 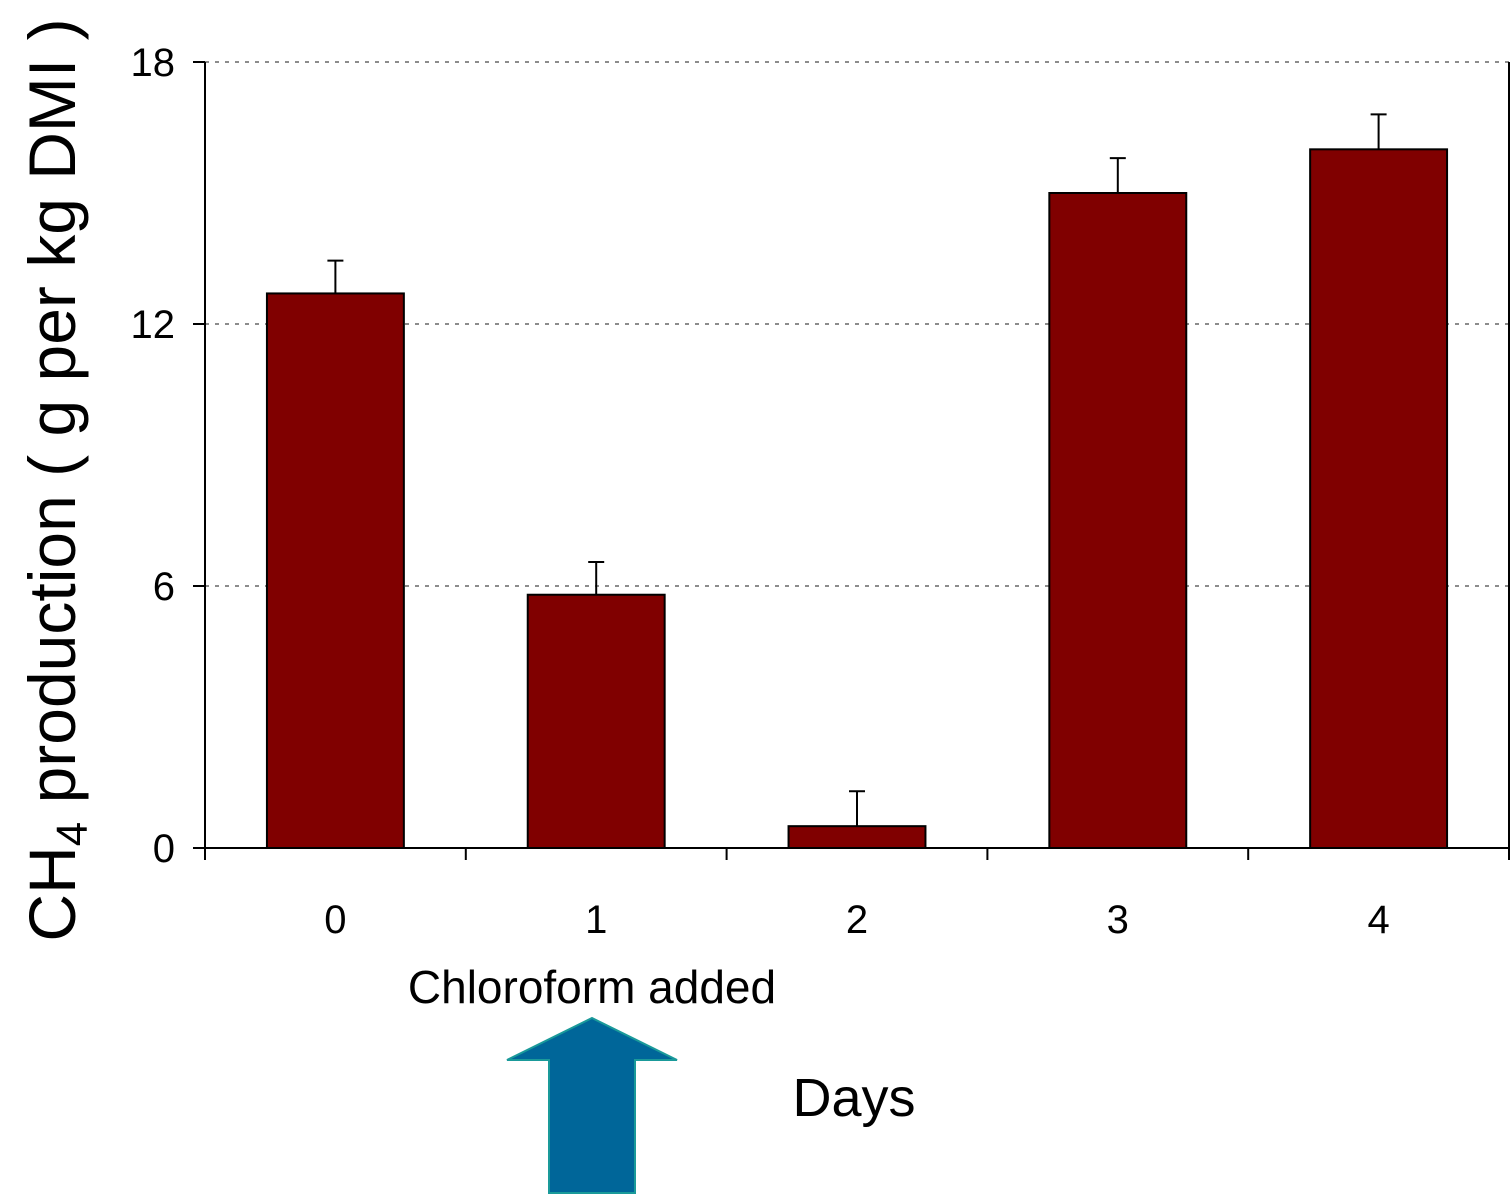 I want to click on y-axis-title: CH4 production ( g per kg DMI ), so click(x=56, y=479).